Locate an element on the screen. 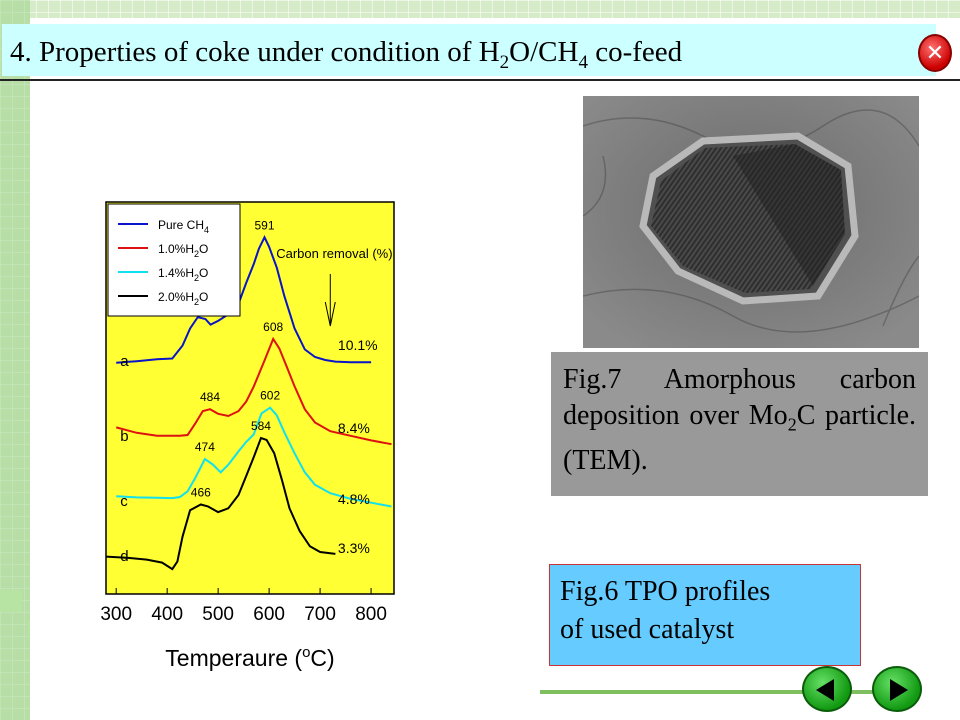  x-tick-label: 400 is located at coordinates (167, 614).